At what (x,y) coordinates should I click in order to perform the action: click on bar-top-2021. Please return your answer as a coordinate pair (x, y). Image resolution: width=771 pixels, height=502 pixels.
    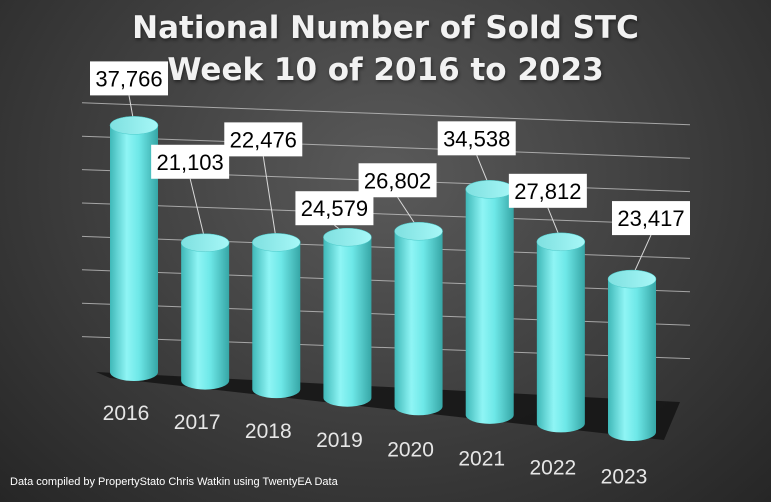
    Looking at the image, I should click on (489, 189).